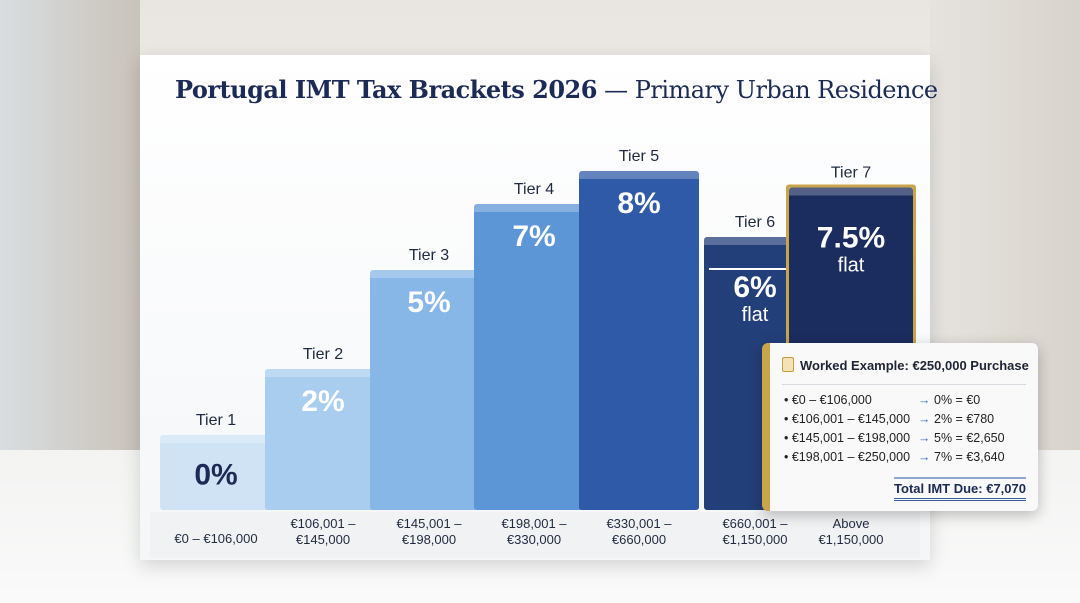 The width and height of the screenshot is (1080, 603). Describe the element at coordinates (957, 400) in the screenshot. I see `row-calc-text: 0% = €0` at that location.